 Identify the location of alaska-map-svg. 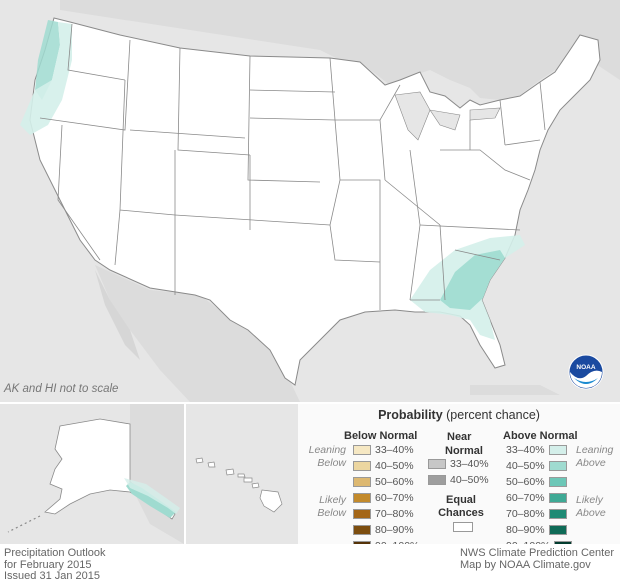
(95, 474).